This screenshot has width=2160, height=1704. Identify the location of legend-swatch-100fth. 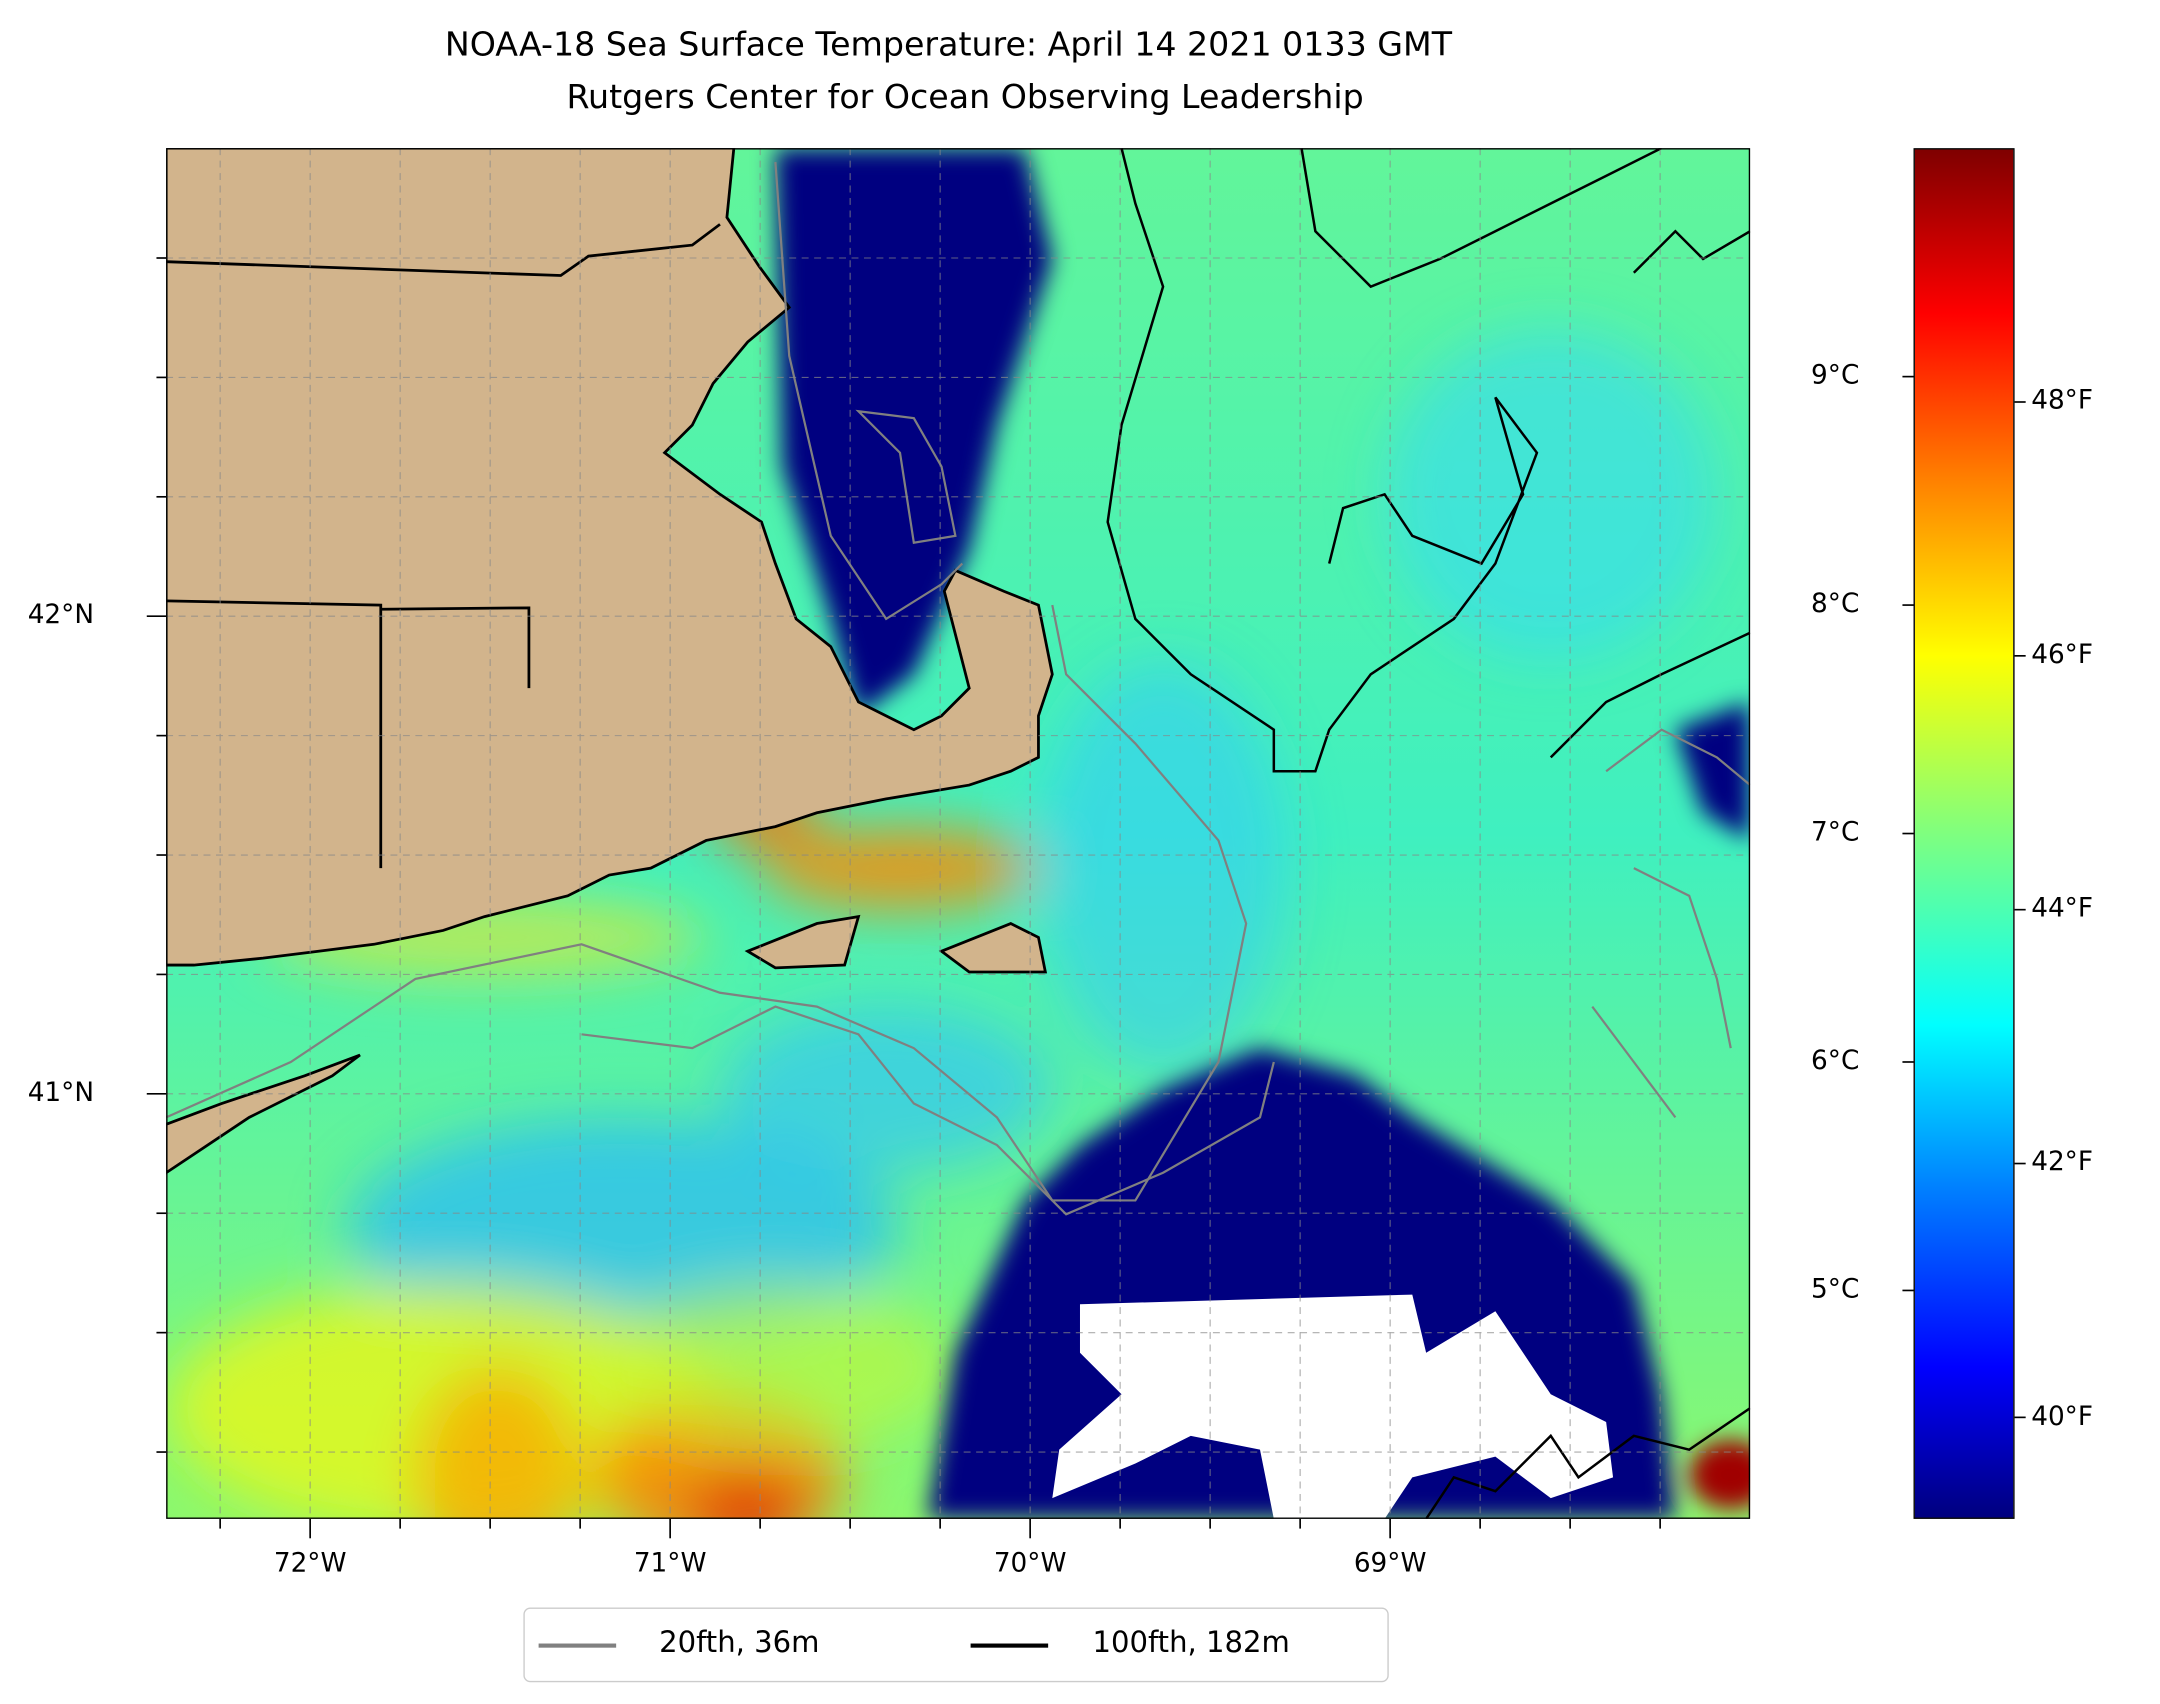
(1009, 1645).